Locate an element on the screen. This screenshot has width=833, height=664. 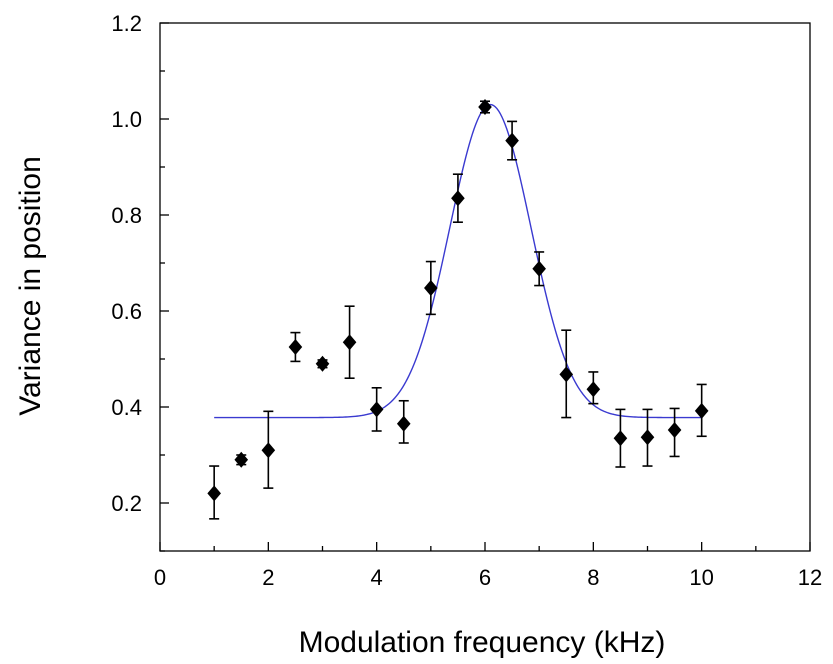
y-axis-title: Variance in position is located at coordinates (30, 286).